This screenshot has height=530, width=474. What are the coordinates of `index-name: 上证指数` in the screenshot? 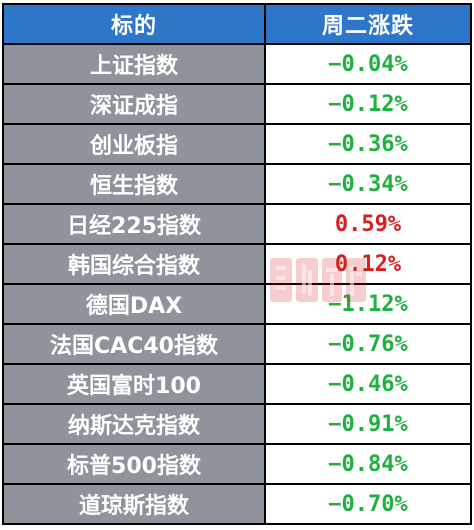 It's located at (134, 64).